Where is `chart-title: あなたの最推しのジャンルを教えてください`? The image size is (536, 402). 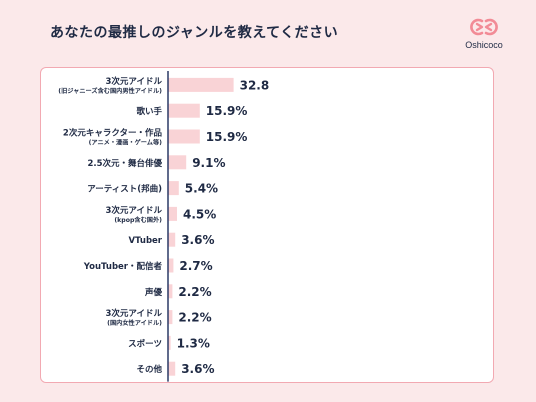
chart-title: あなたの最推しのジャンルを教えてください is located at coordinates (194, 33).